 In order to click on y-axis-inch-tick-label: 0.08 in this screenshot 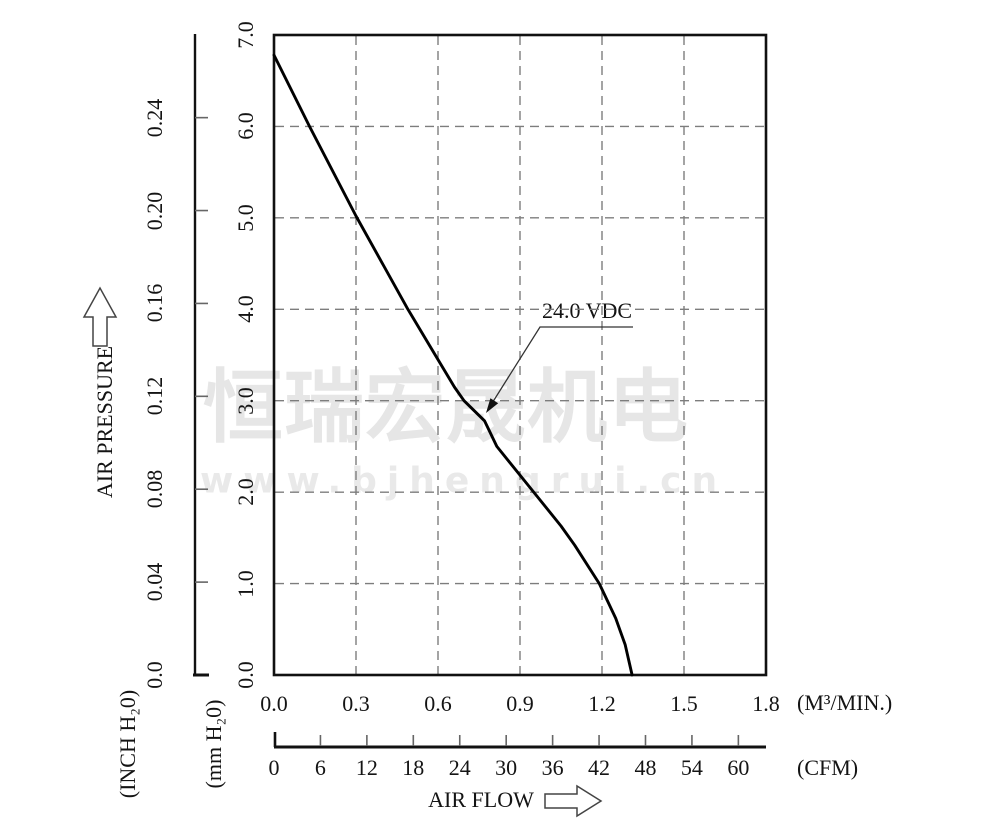, I will do `click(154, 489)`.